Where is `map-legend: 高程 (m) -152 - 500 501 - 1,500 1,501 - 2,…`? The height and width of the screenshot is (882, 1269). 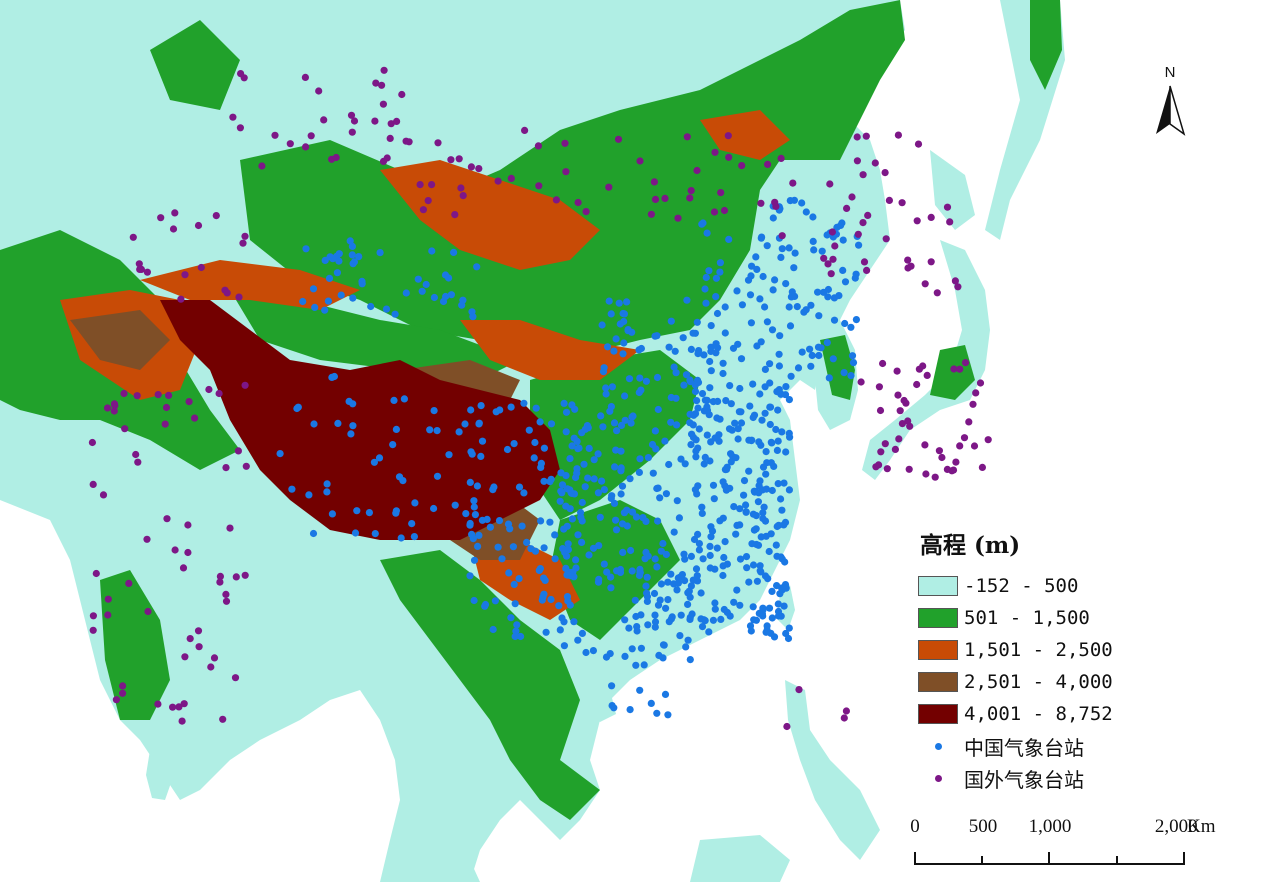
map-legend: 高程 (m) -152 - 500 501 - 1,500 1,501 - 2,… is located at coordinates (1083, 660).